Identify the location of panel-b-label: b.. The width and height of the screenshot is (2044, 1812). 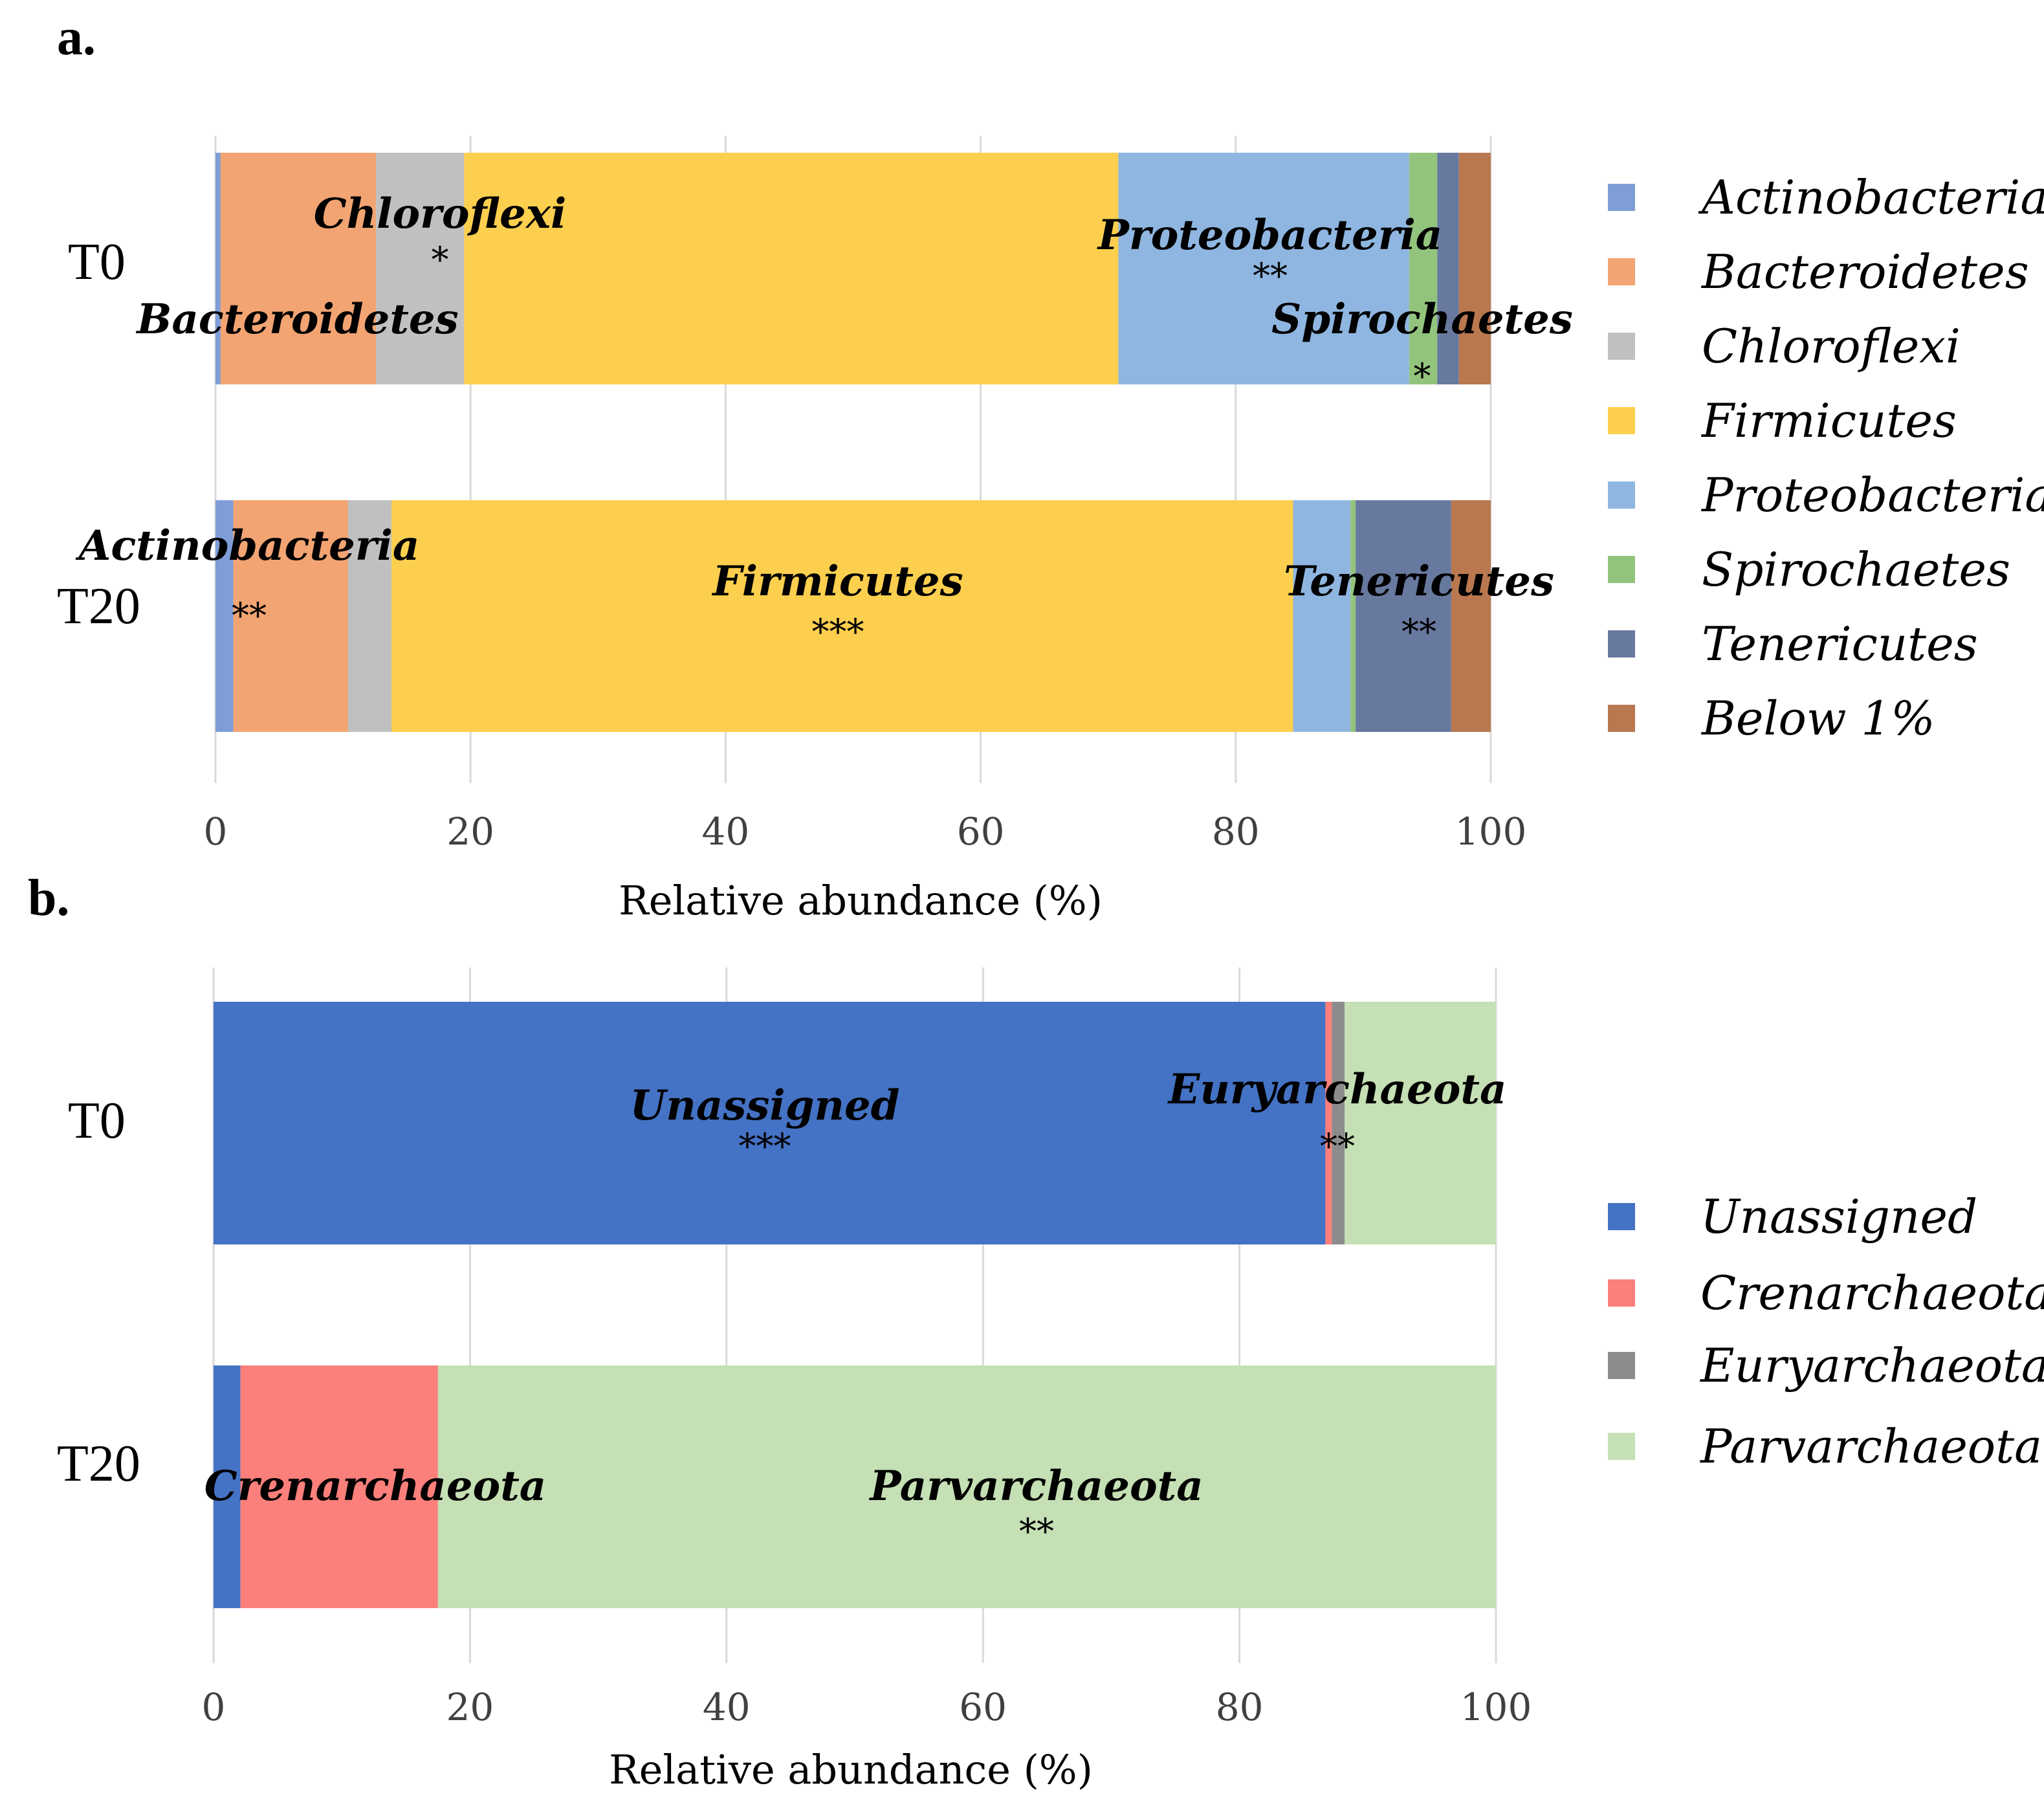
(49, 898).